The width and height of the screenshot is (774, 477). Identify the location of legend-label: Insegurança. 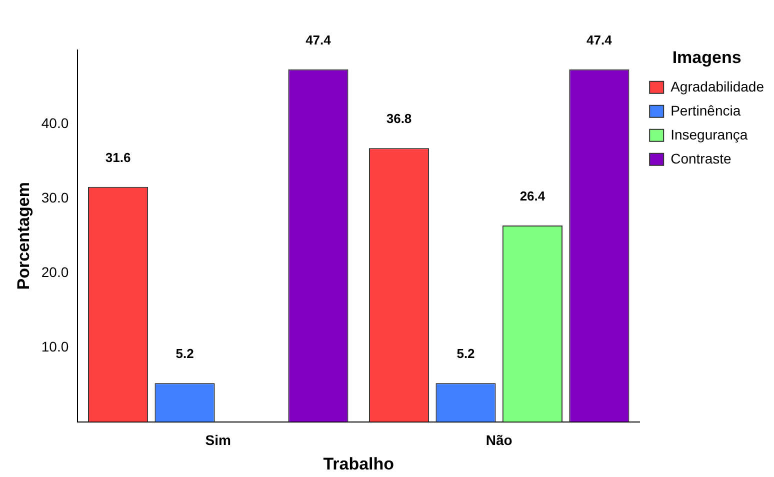
(709, 134).